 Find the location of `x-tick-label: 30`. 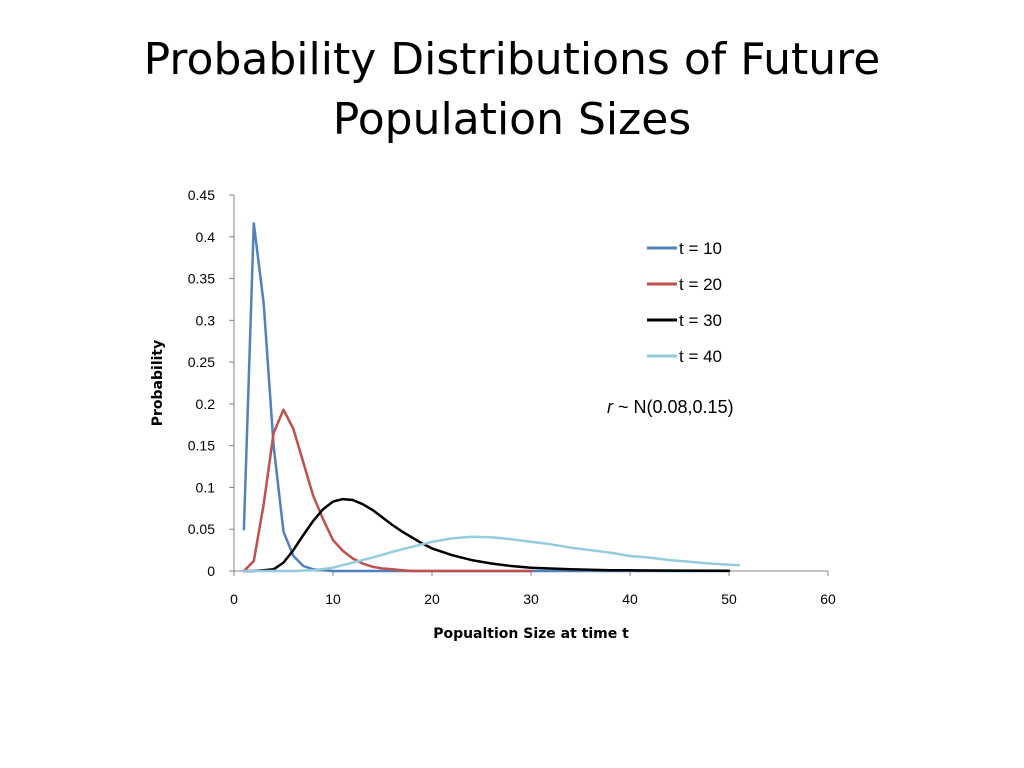

x-tick-label: 30 is located at coordinates (531, 599).